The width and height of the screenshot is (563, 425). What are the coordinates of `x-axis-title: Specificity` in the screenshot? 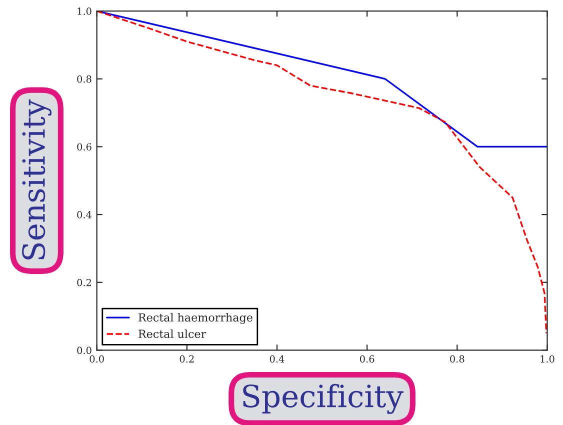 It's located at (323, 399).